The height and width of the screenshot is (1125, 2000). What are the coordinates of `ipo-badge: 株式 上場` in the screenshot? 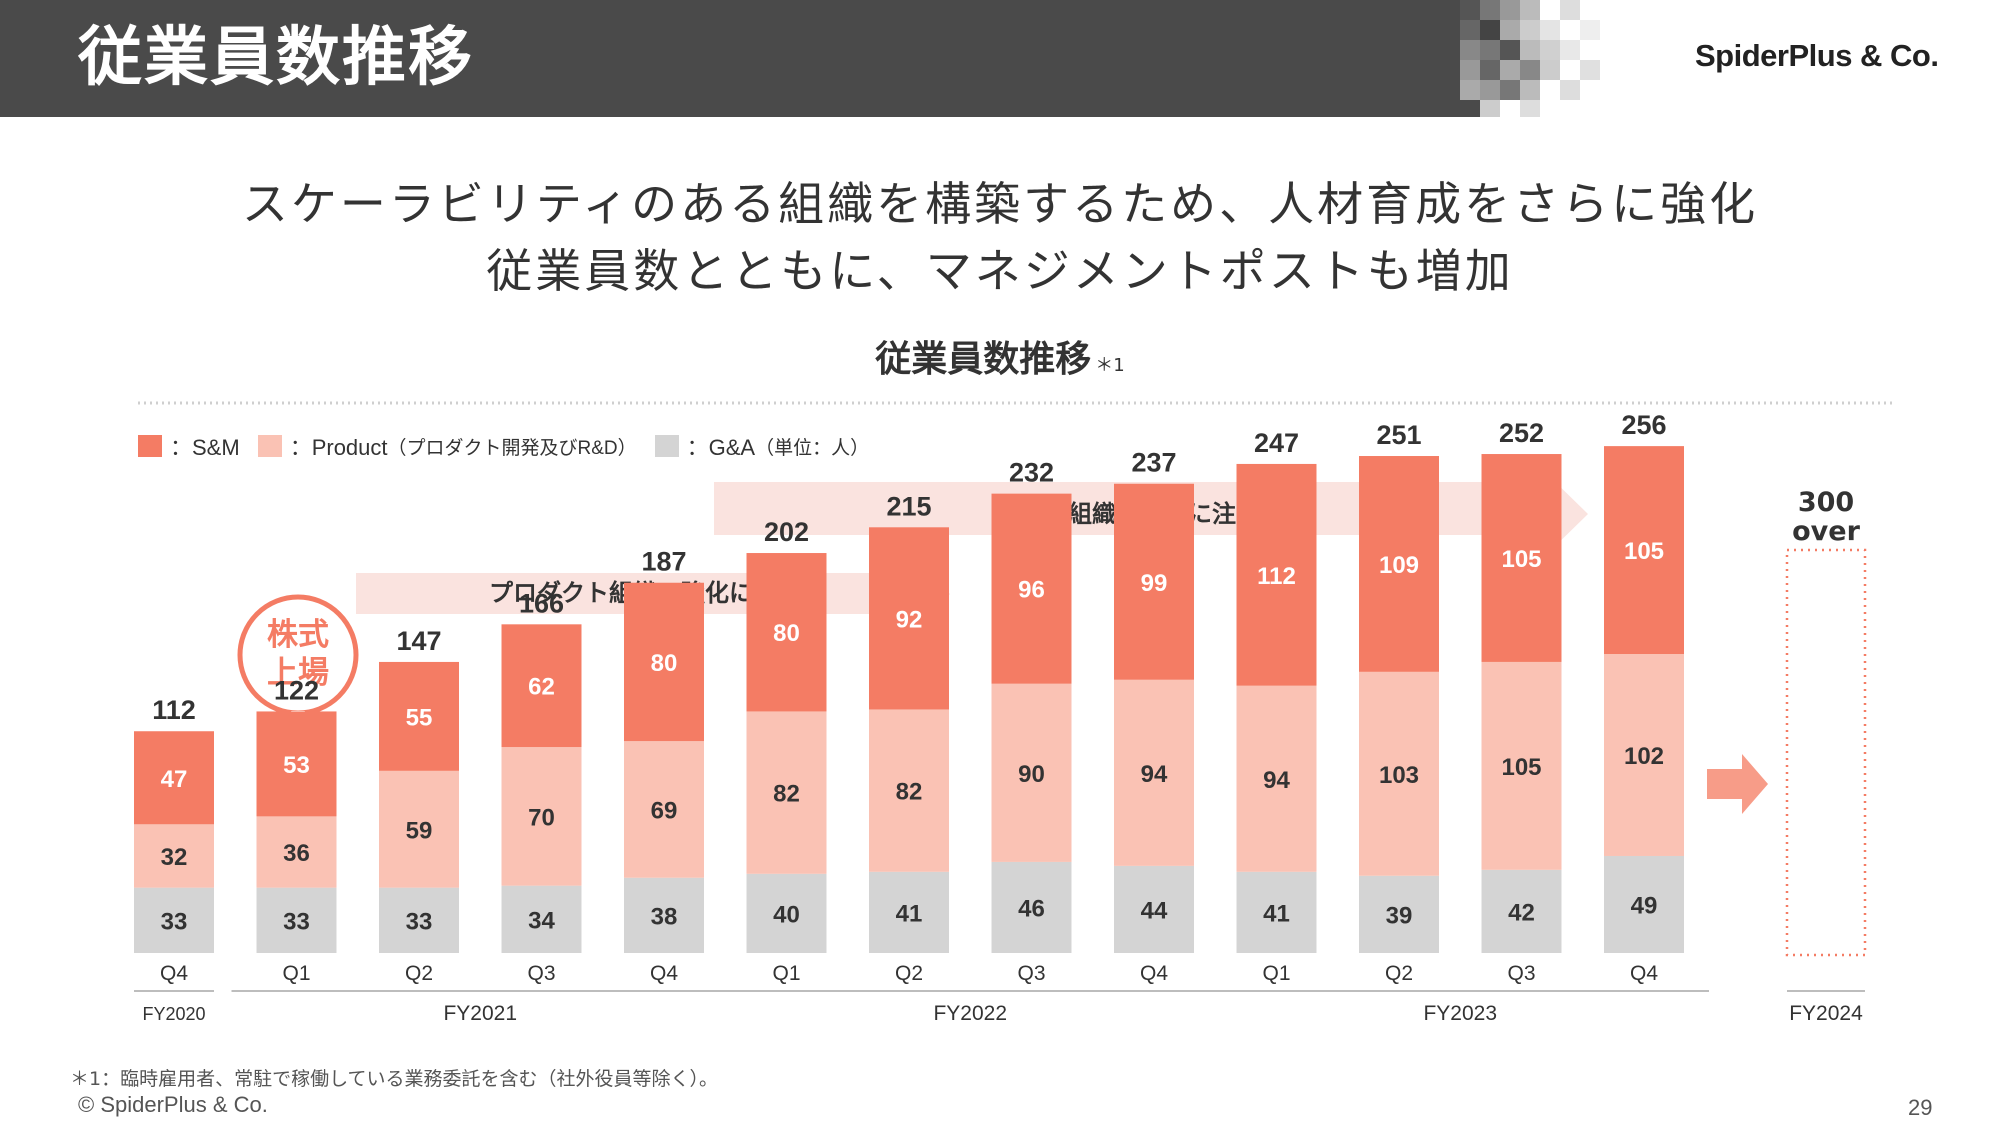 It's located at (298, 662).